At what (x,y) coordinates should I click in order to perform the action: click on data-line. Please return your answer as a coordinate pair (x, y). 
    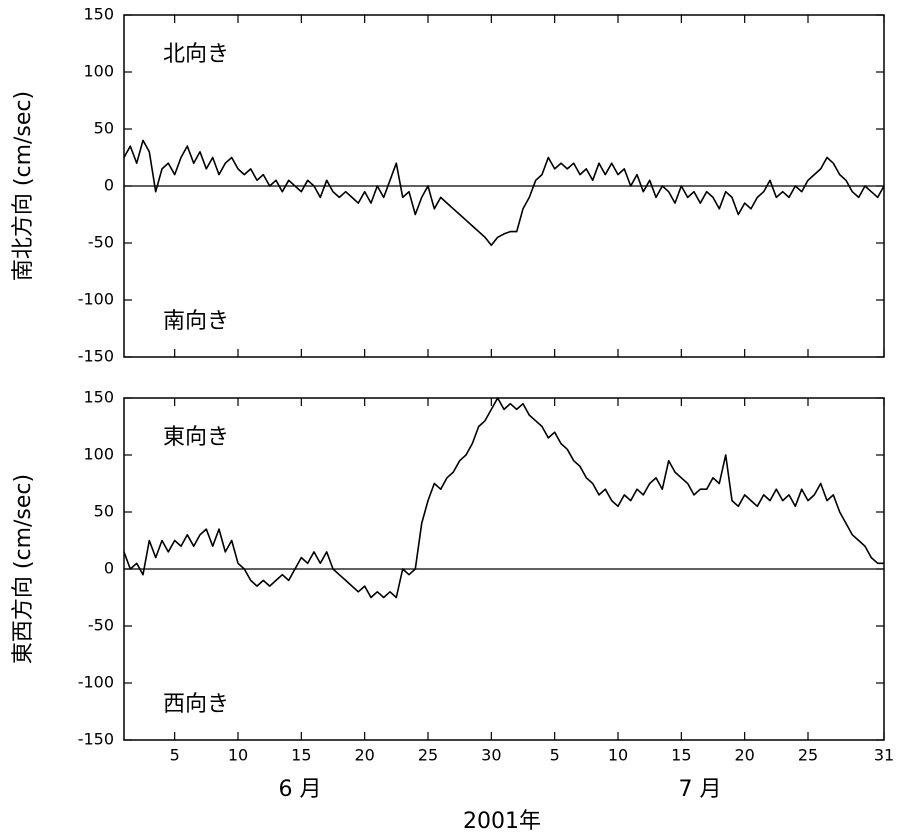
    Looking at the image, I should click on (504, 193).